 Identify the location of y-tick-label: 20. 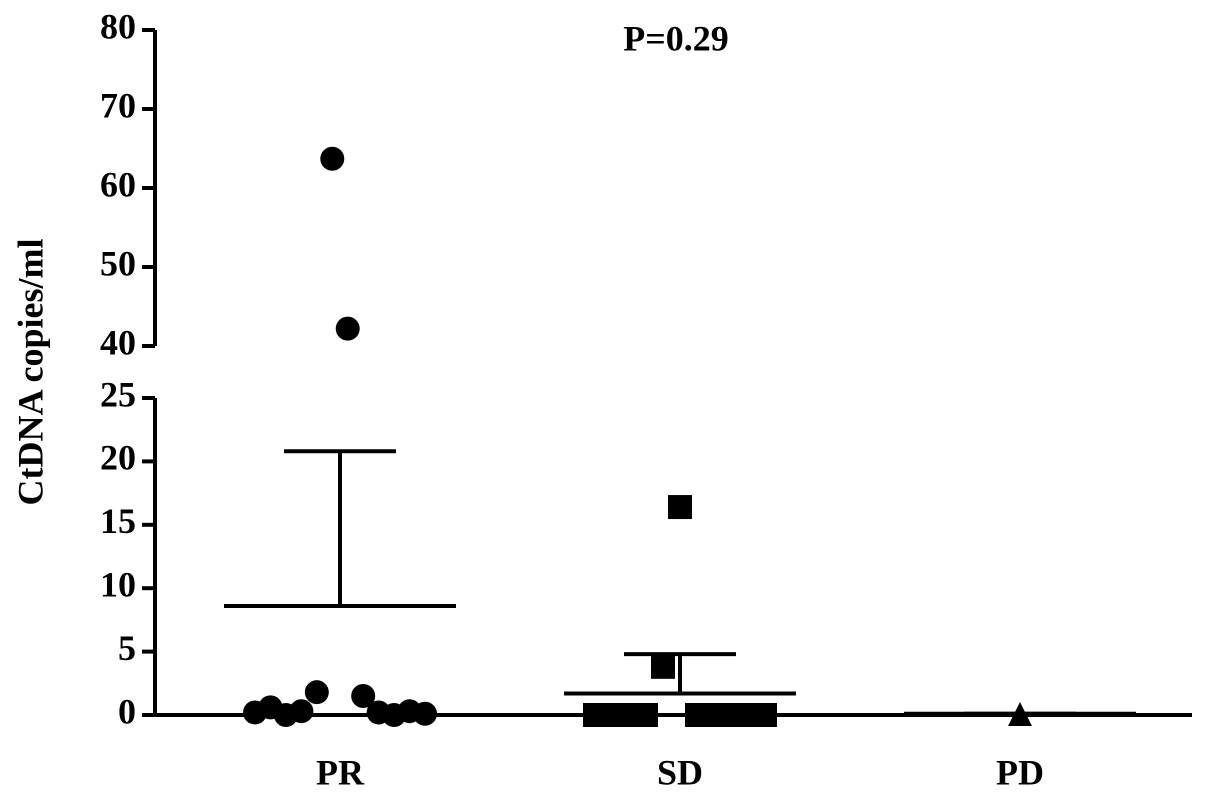
(118, 458).